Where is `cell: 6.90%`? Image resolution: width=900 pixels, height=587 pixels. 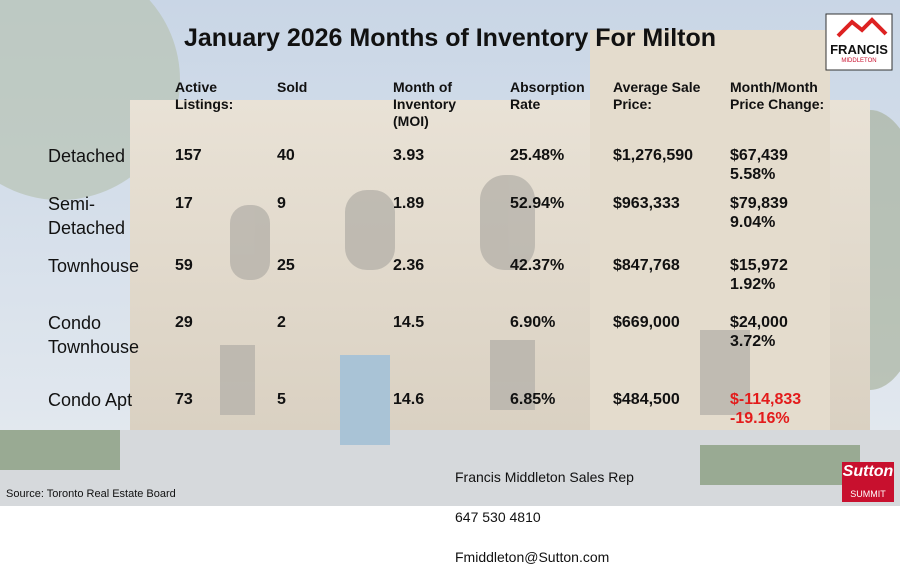
cell: 6.90% is located at coordinates (533, 322).